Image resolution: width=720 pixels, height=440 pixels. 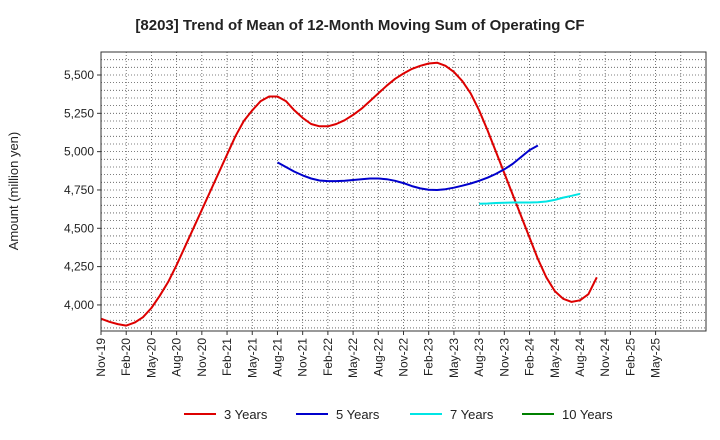 What do you see at coordinates (472, 414) in the screenshot?
I see `legend-label-7-years: 7 Years` at bounding box center [472, 414].